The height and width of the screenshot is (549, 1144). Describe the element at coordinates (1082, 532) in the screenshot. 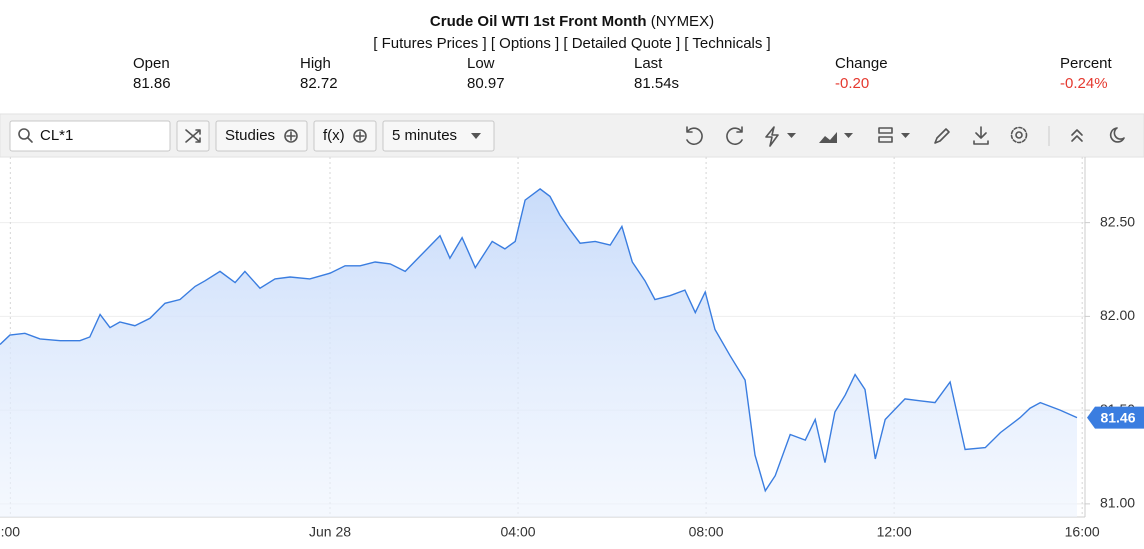

I see `x-tick-label: 16:00` at that location.